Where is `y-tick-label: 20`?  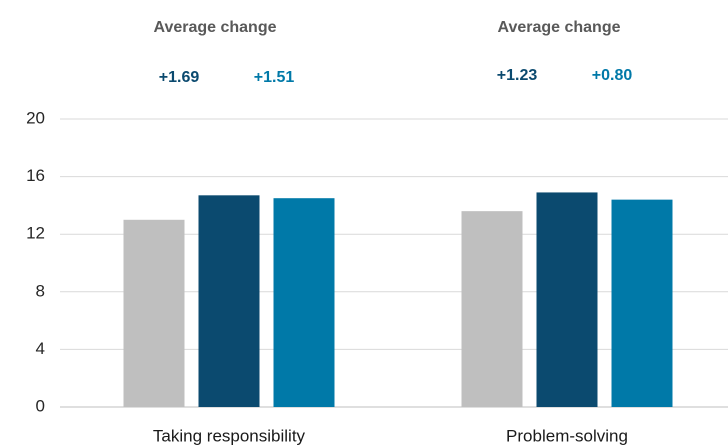 y-tick-label: 20 is located at coordinates (35, 117).